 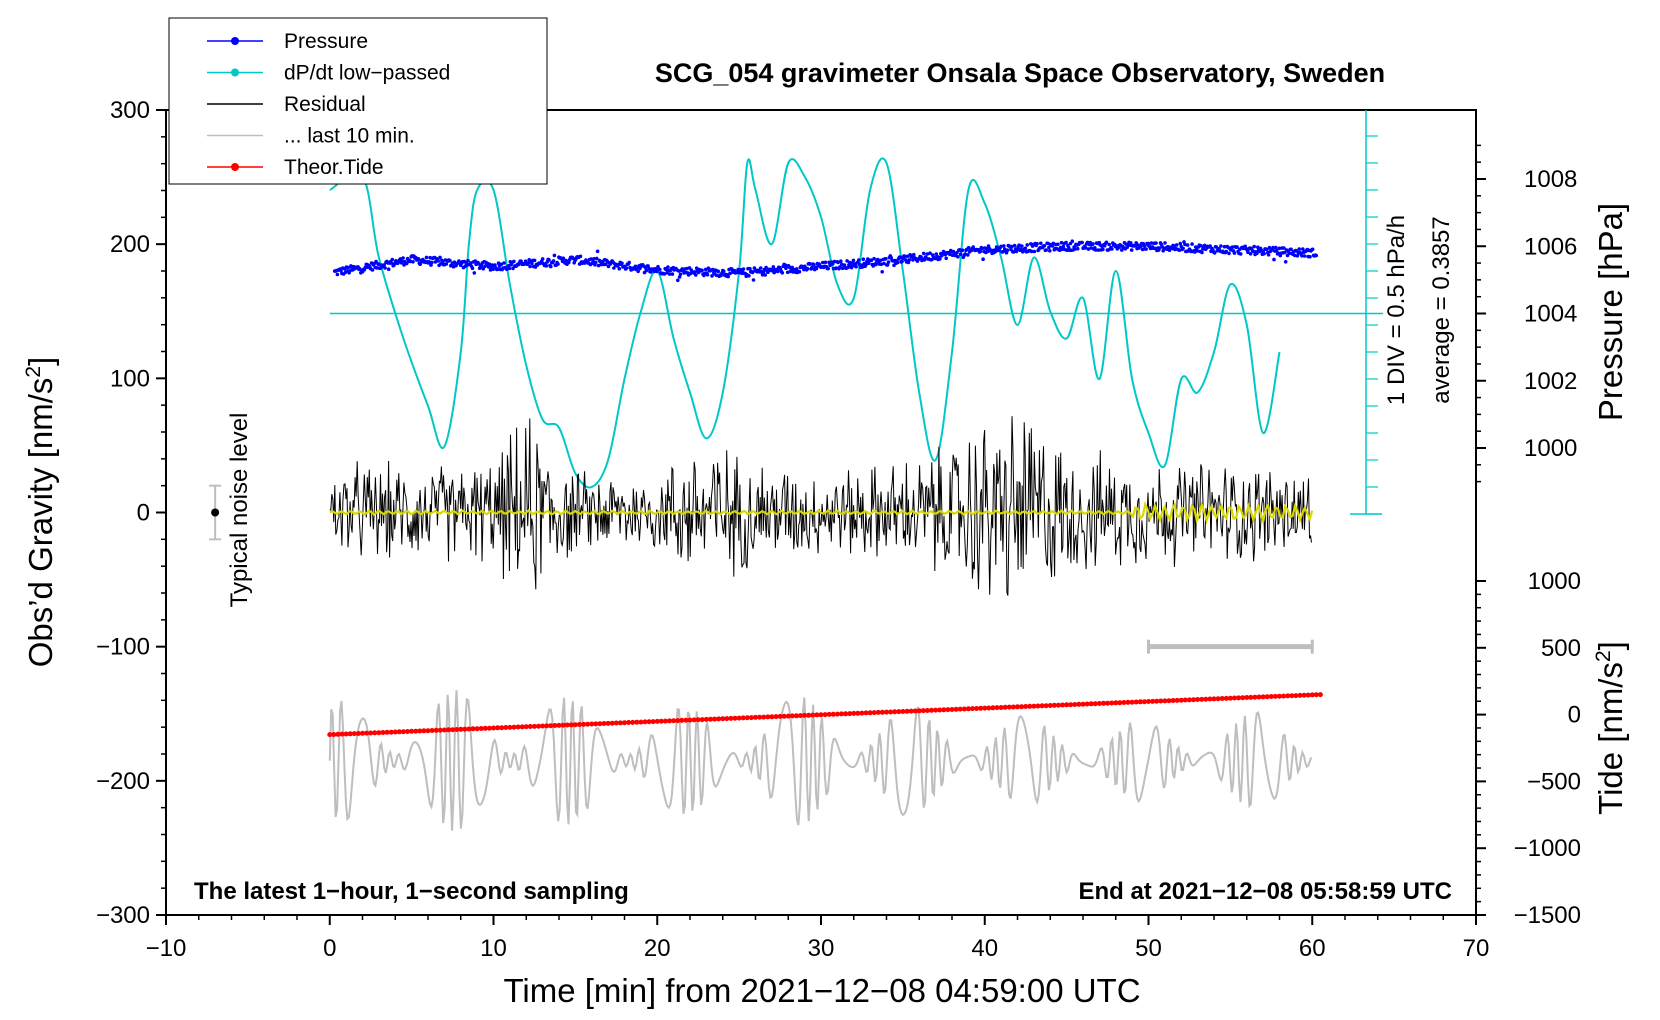 I want to click on y-tick-label: 0, so click(x=143, y=513).